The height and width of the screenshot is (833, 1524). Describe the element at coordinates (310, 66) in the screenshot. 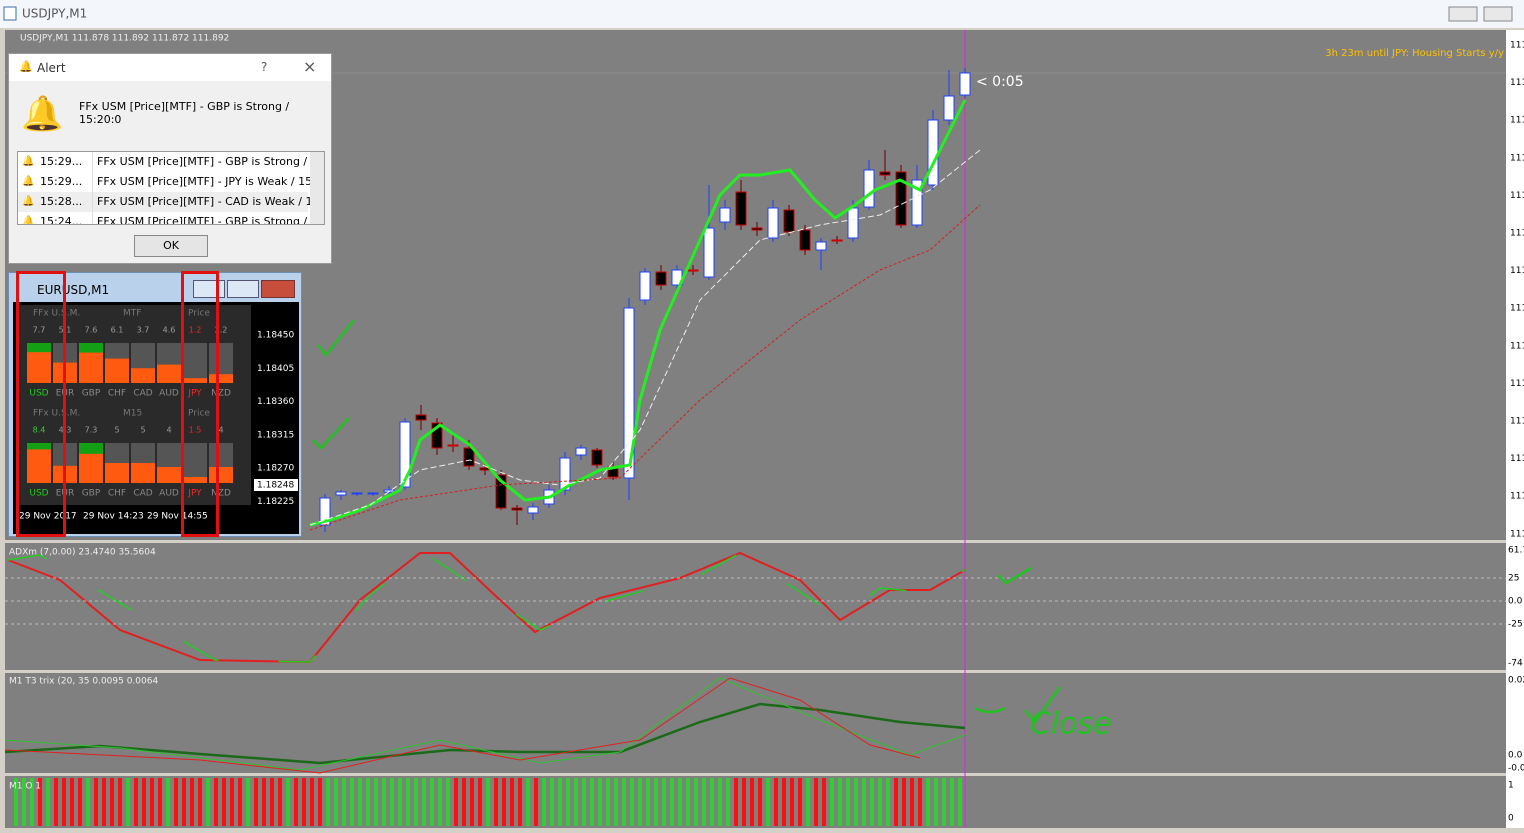

I see `close-button: ×` at that location.